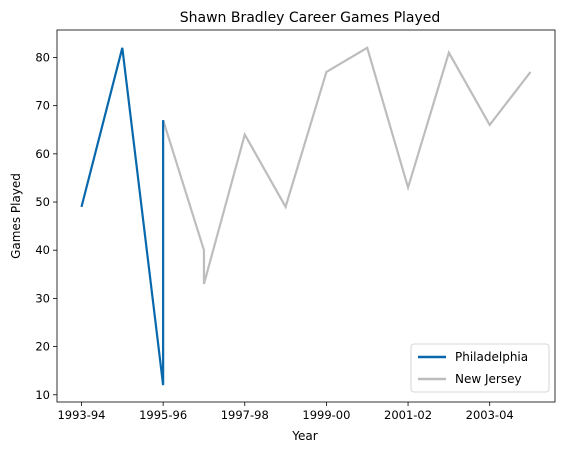 This screenshot has width=566, height=453. What do you see at coordinates (408, 415) in the screenshot?
I see `x-tick-label: 2001-02` at bounding box center [408, 415].